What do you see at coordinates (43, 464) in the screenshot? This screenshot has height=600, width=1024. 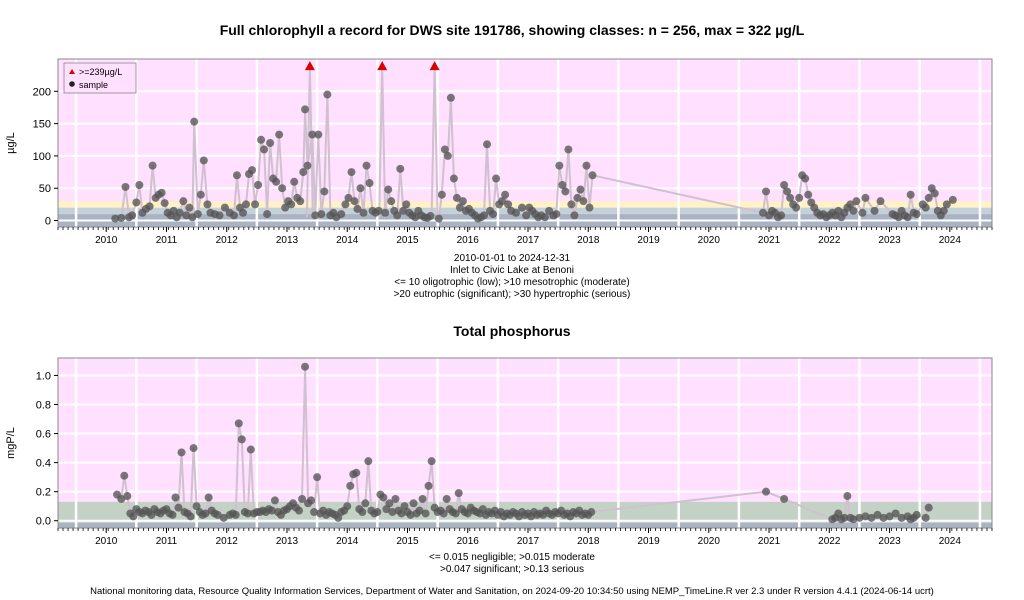 I see `y-tick-label: 0.4` at bounding box center [43, 464].